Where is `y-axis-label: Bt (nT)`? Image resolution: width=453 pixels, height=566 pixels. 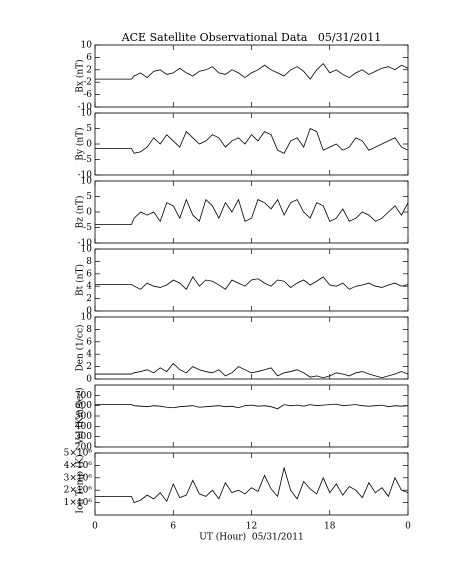 y-axis-label: Bt (nT) is located at coordinates (80, 280).